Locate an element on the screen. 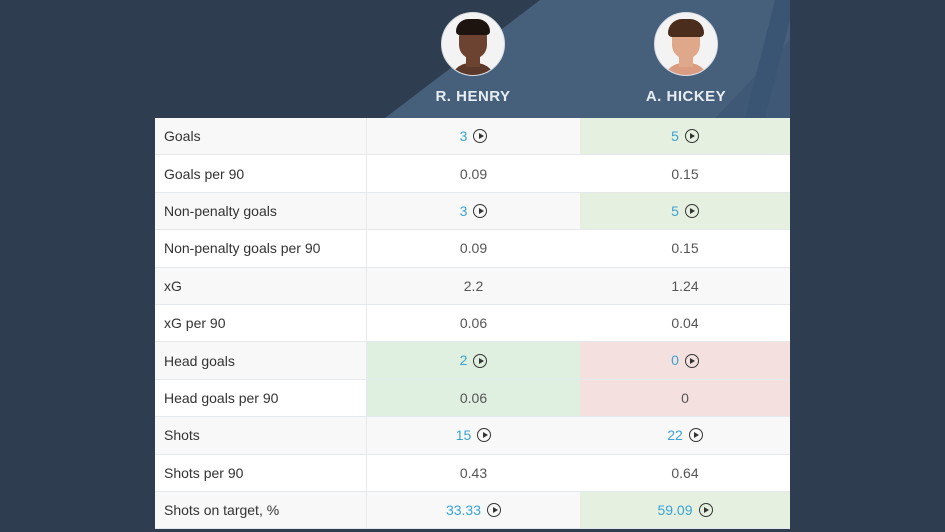 This screenshot has width=945, height=532. stat-value: 0.04 is located at coordinates (685, 323).